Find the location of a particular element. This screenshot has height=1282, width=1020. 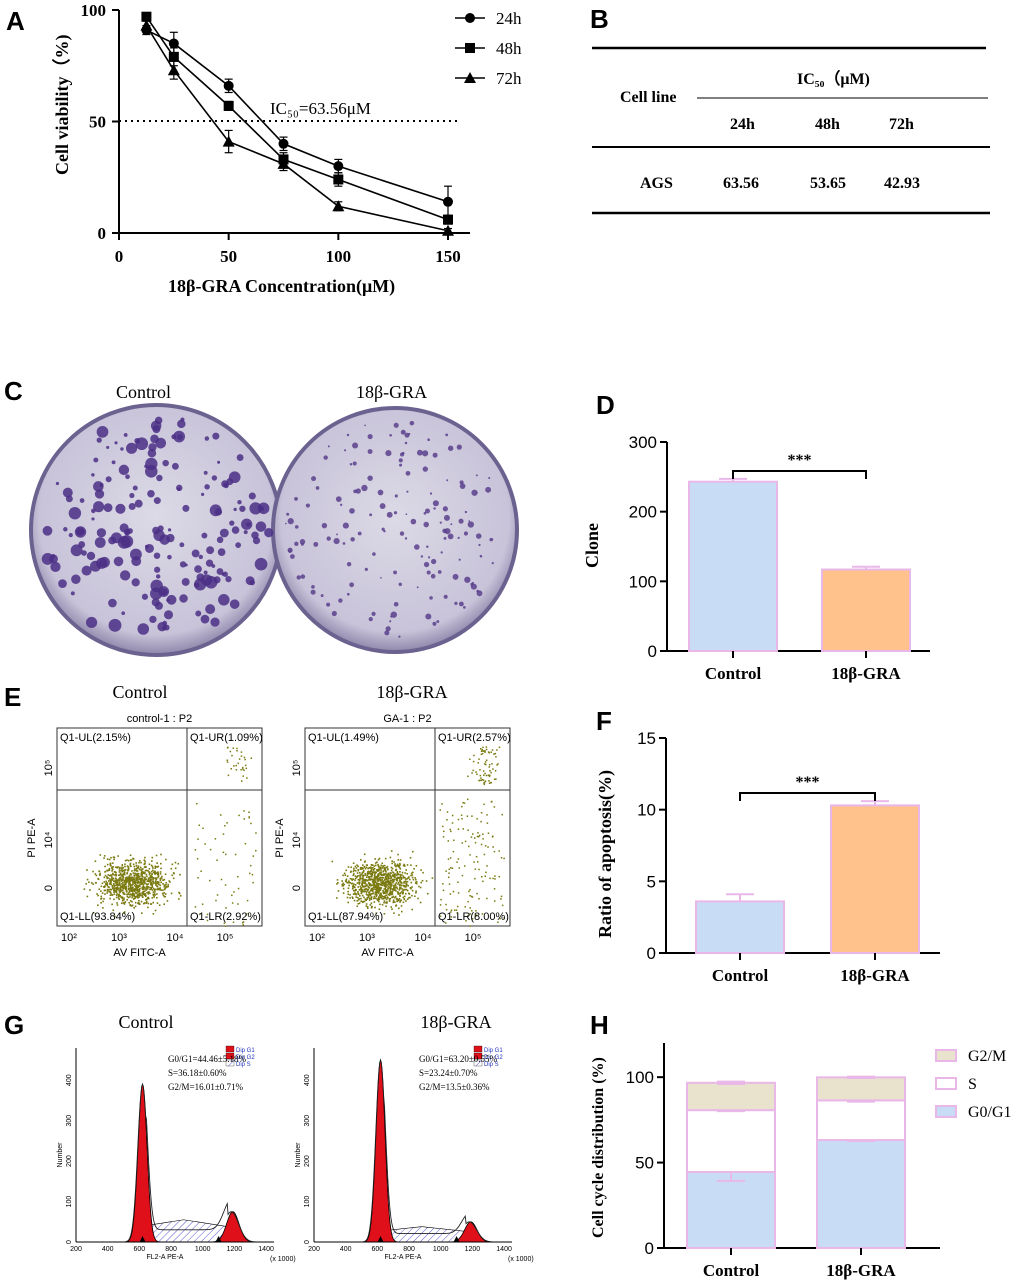

d-category-label: 18β-GRA is located at coordinates (866, 673).